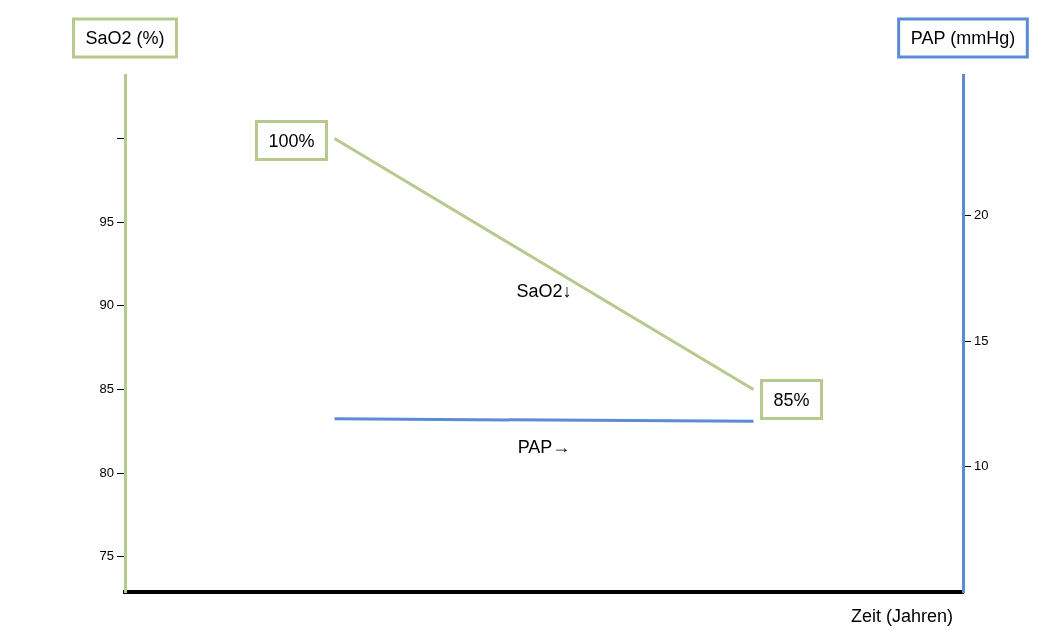  Describe the element at coordinates (981, 215) in the screenshot. I see `y2-tick-label: 20` at that location.